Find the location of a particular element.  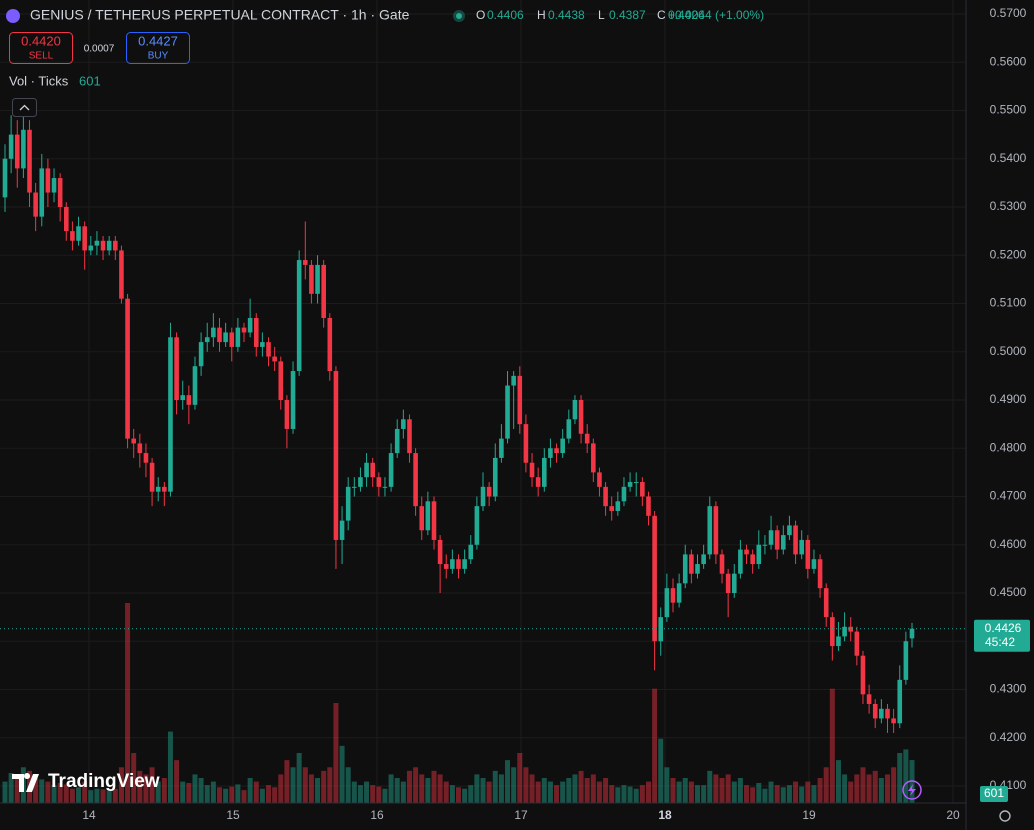

y-tick-label: 0.4700 is located at coordinates (1008, 496).